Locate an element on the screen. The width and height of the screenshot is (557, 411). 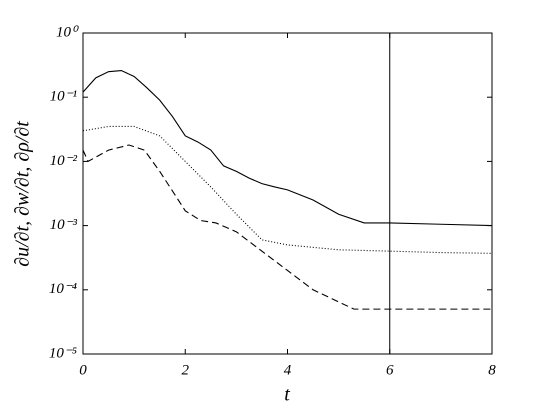
y-tick-label: 10⁻⁴ is located at coordinates (63, 289).